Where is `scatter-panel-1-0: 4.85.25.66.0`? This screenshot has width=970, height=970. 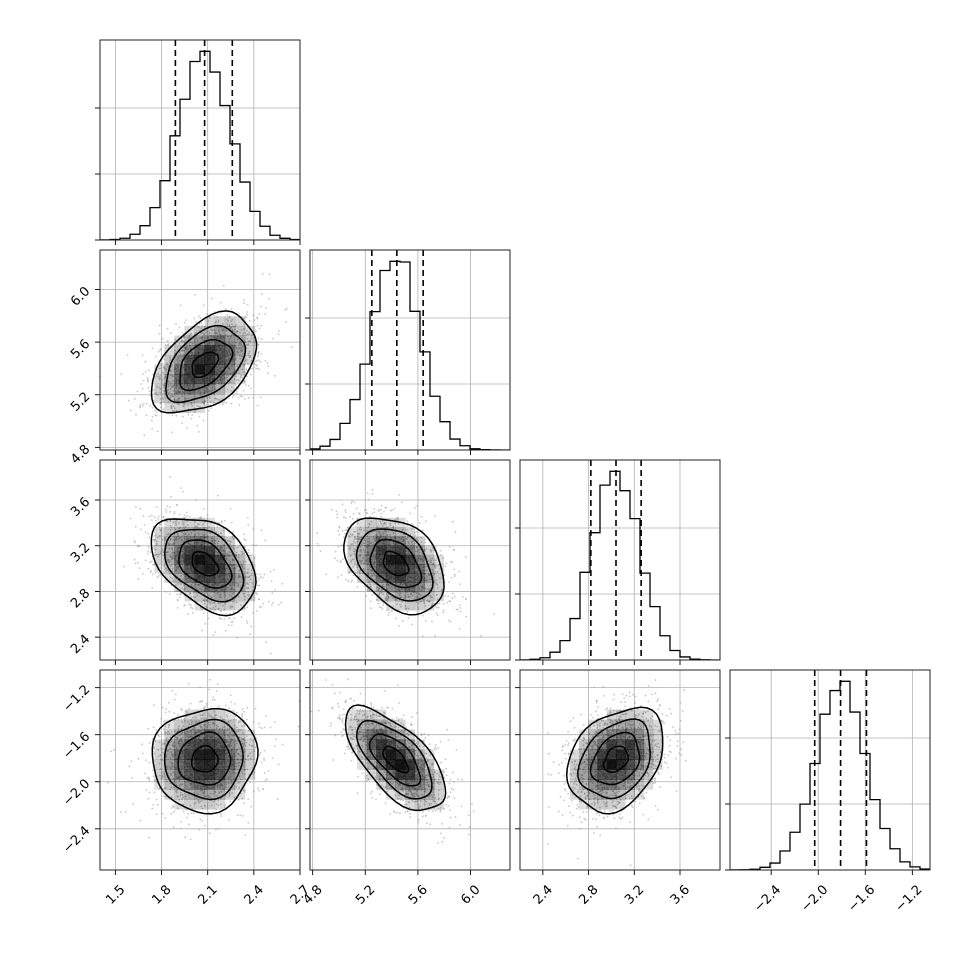 scatter-panel-1-0: 4.85.25.66.0 is located at coordinates (184, 358).